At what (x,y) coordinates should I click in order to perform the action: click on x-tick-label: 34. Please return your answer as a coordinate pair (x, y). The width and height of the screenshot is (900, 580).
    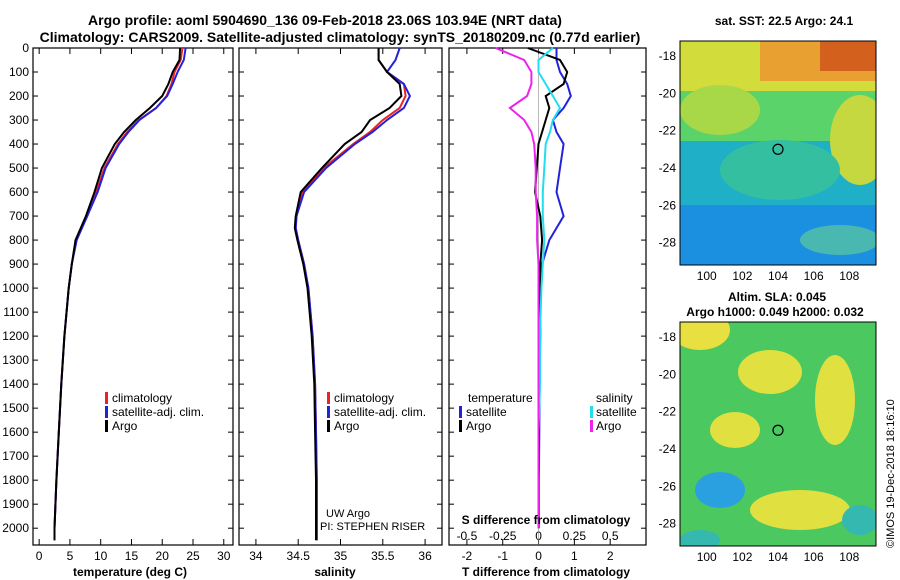
    Looking at the image, I should click on (256, 556).